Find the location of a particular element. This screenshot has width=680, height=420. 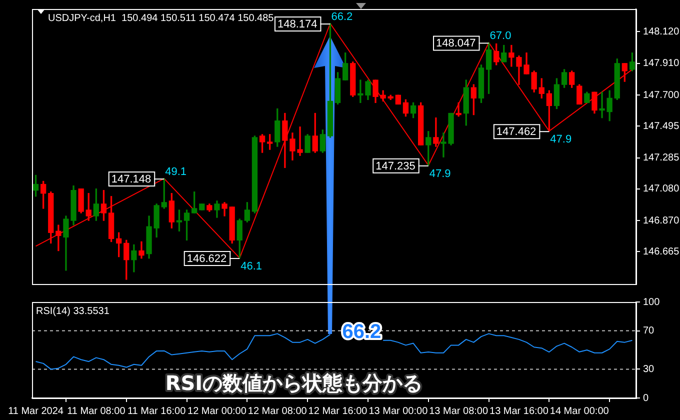

y-tick-label: 70 is located at coordinates (649, 331).